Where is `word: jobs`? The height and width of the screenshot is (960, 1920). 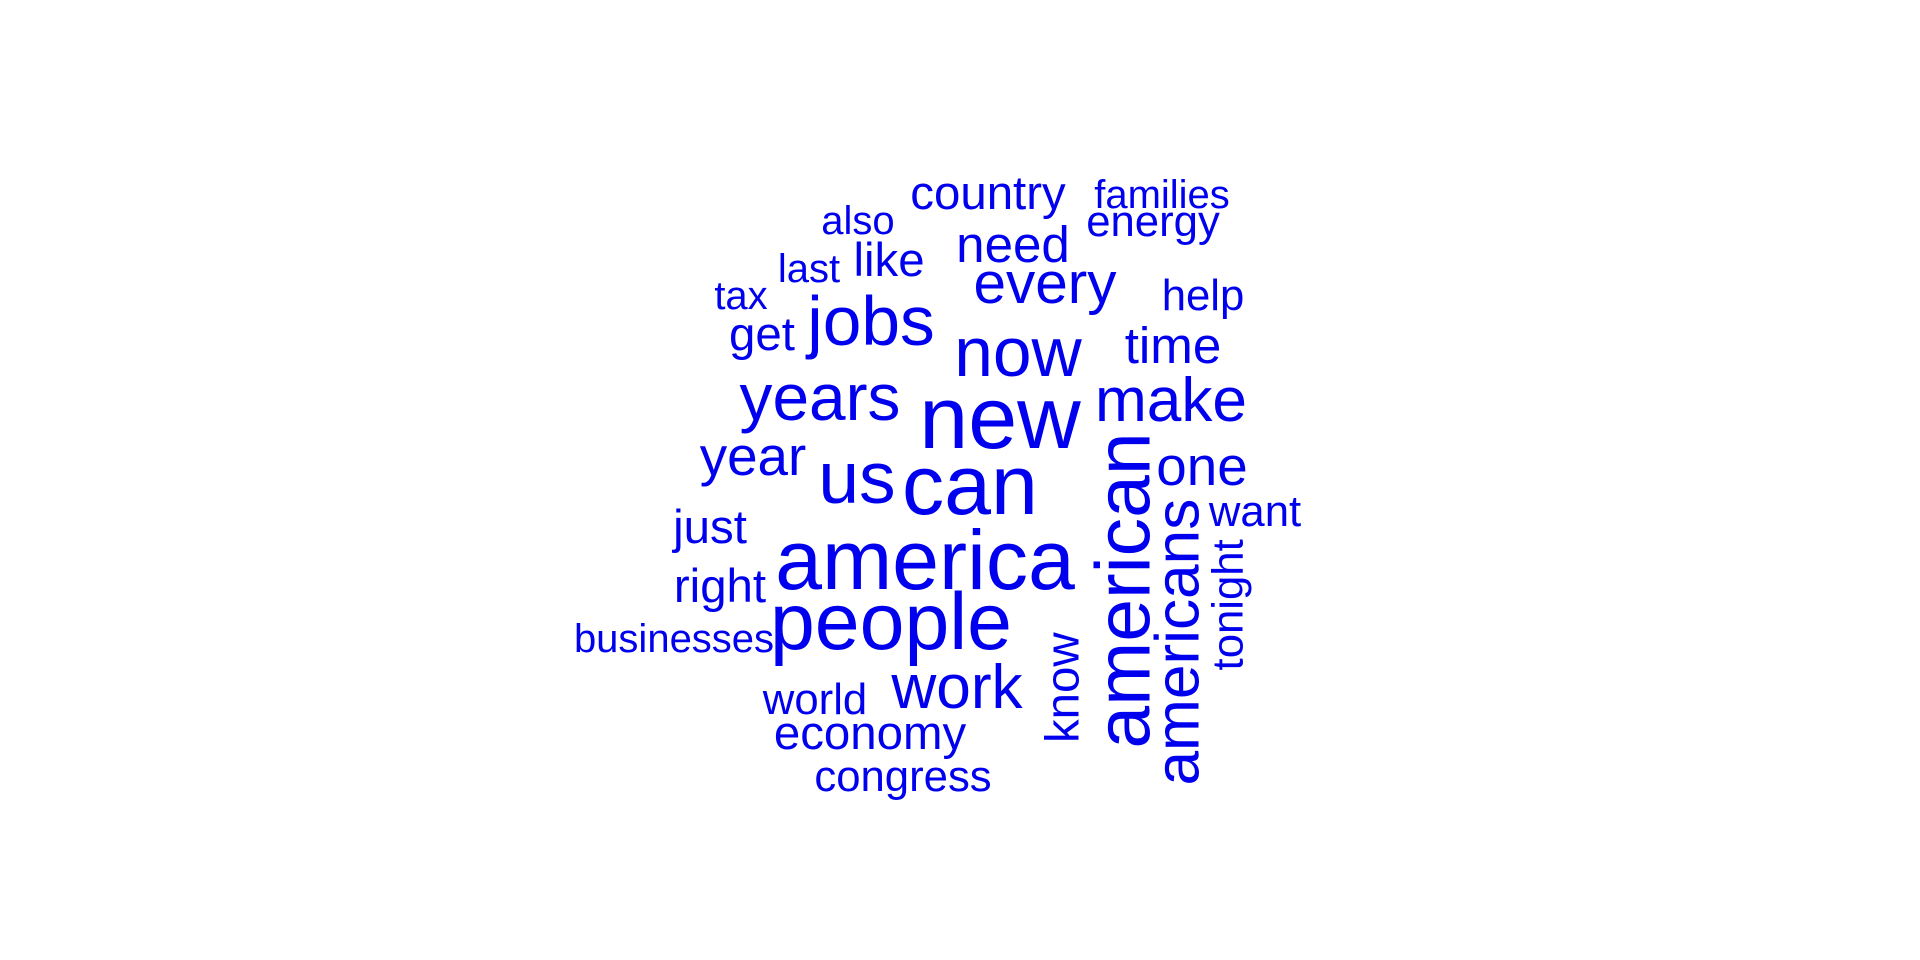
word: jobs is located at coordinates (871, 321).